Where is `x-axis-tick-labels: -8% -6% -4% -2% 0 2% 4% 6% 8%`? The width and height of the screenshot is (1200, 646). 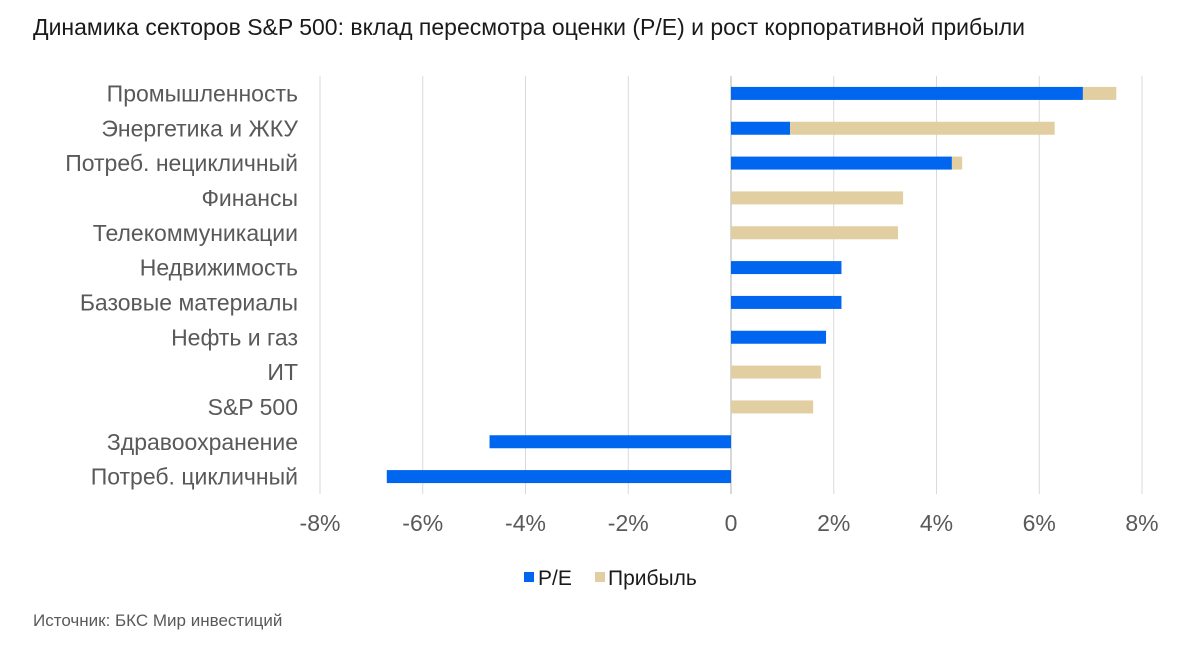 x-axis-tick-labels: -8% -6% -4% -2% 0 2% 4% 6% 8% is located at coordinates (729, 523).